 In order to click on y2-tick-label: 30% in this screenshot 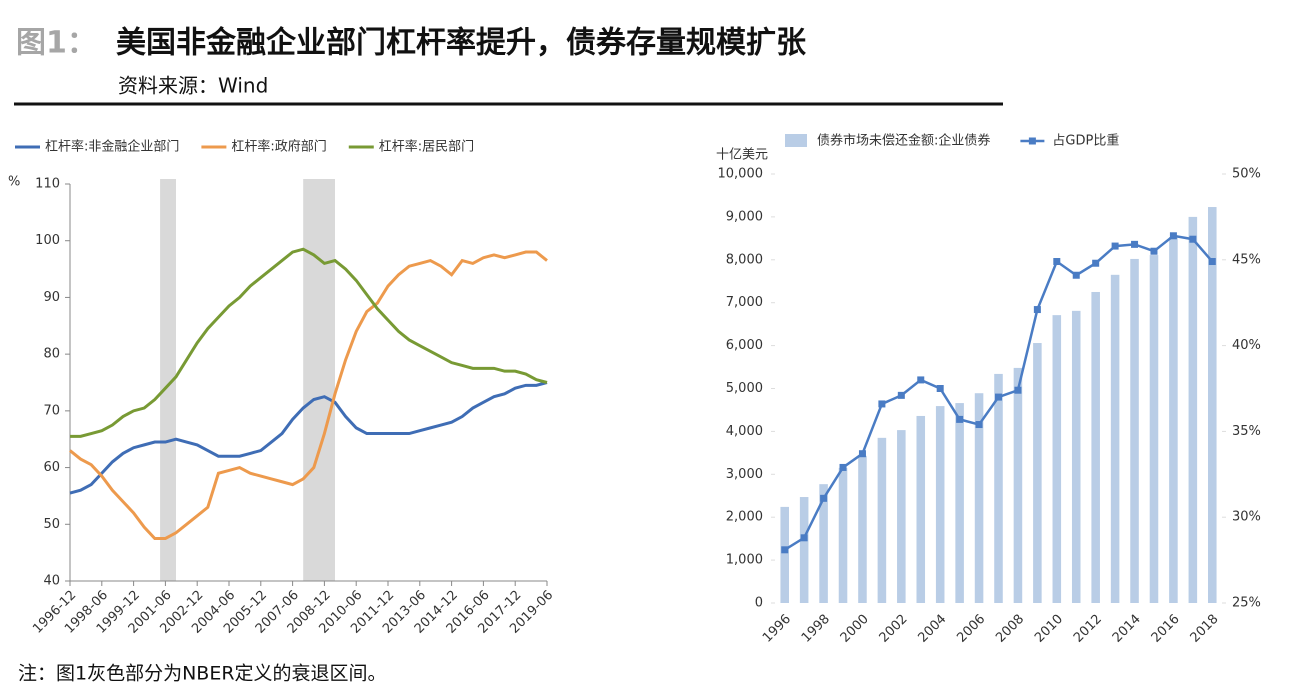, I will do `click(1246, 517)`.